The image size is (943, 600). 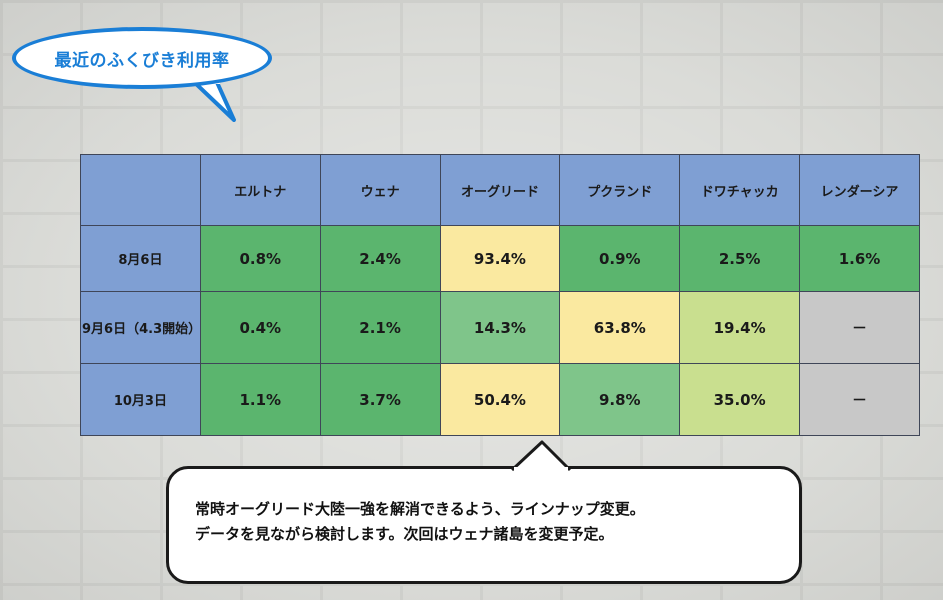 I want to click on table-cell: 63.8%, so click(x=620, y=327).